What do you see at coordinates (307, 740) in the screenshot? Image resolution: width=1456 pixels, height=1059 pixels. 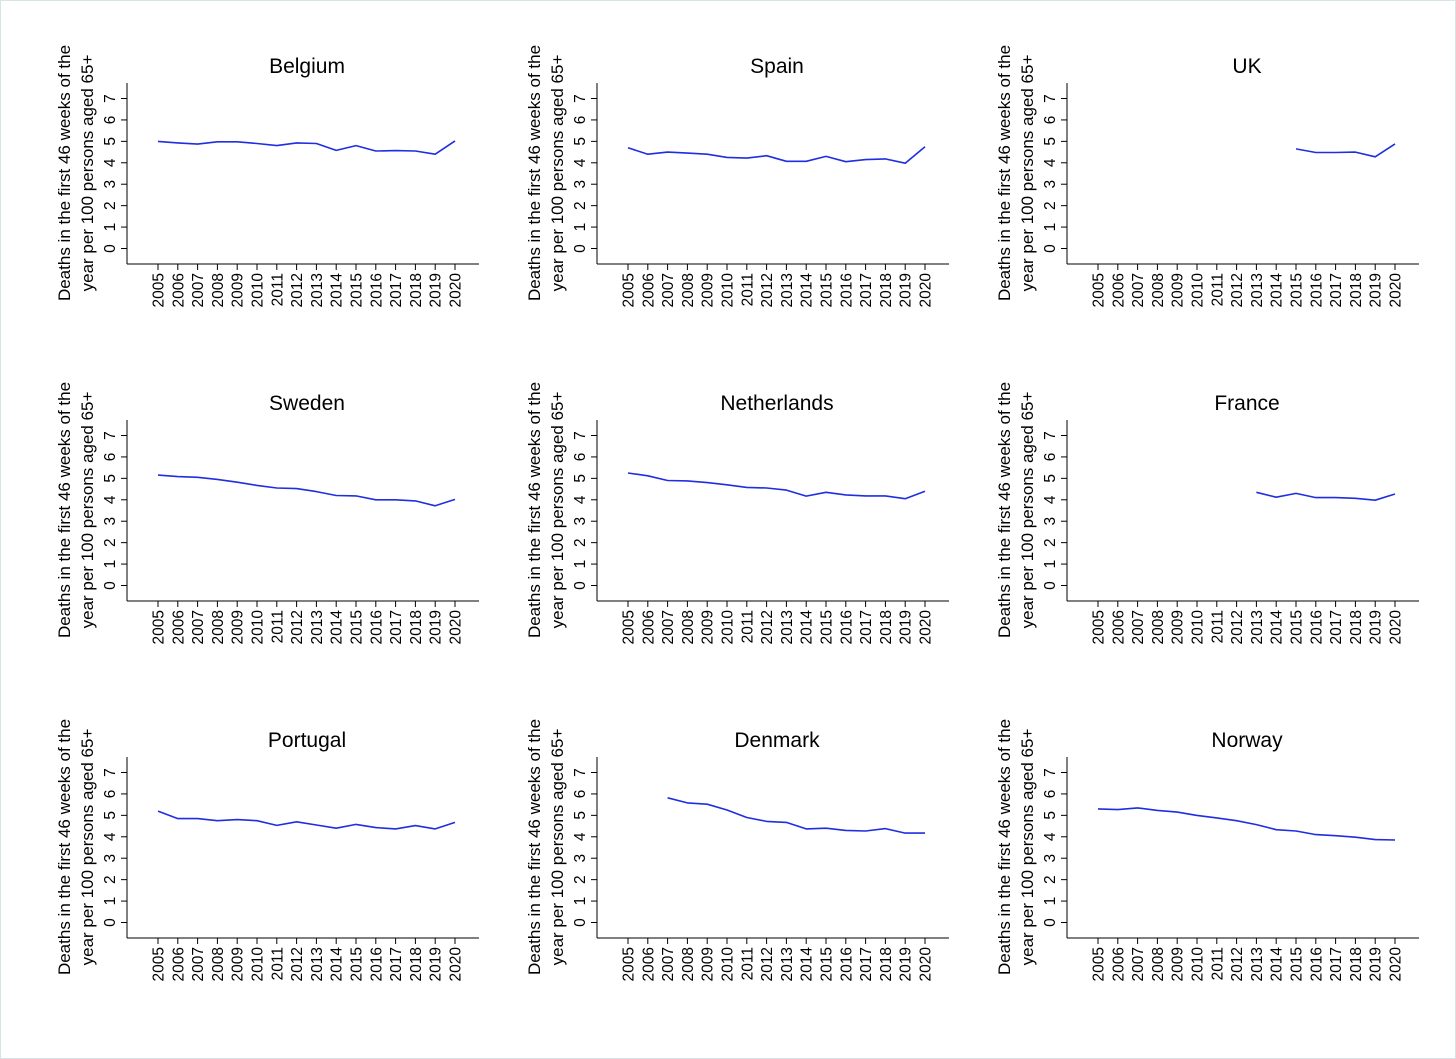 I see `panel-title: Portugal` at bounding box center [307, 740].